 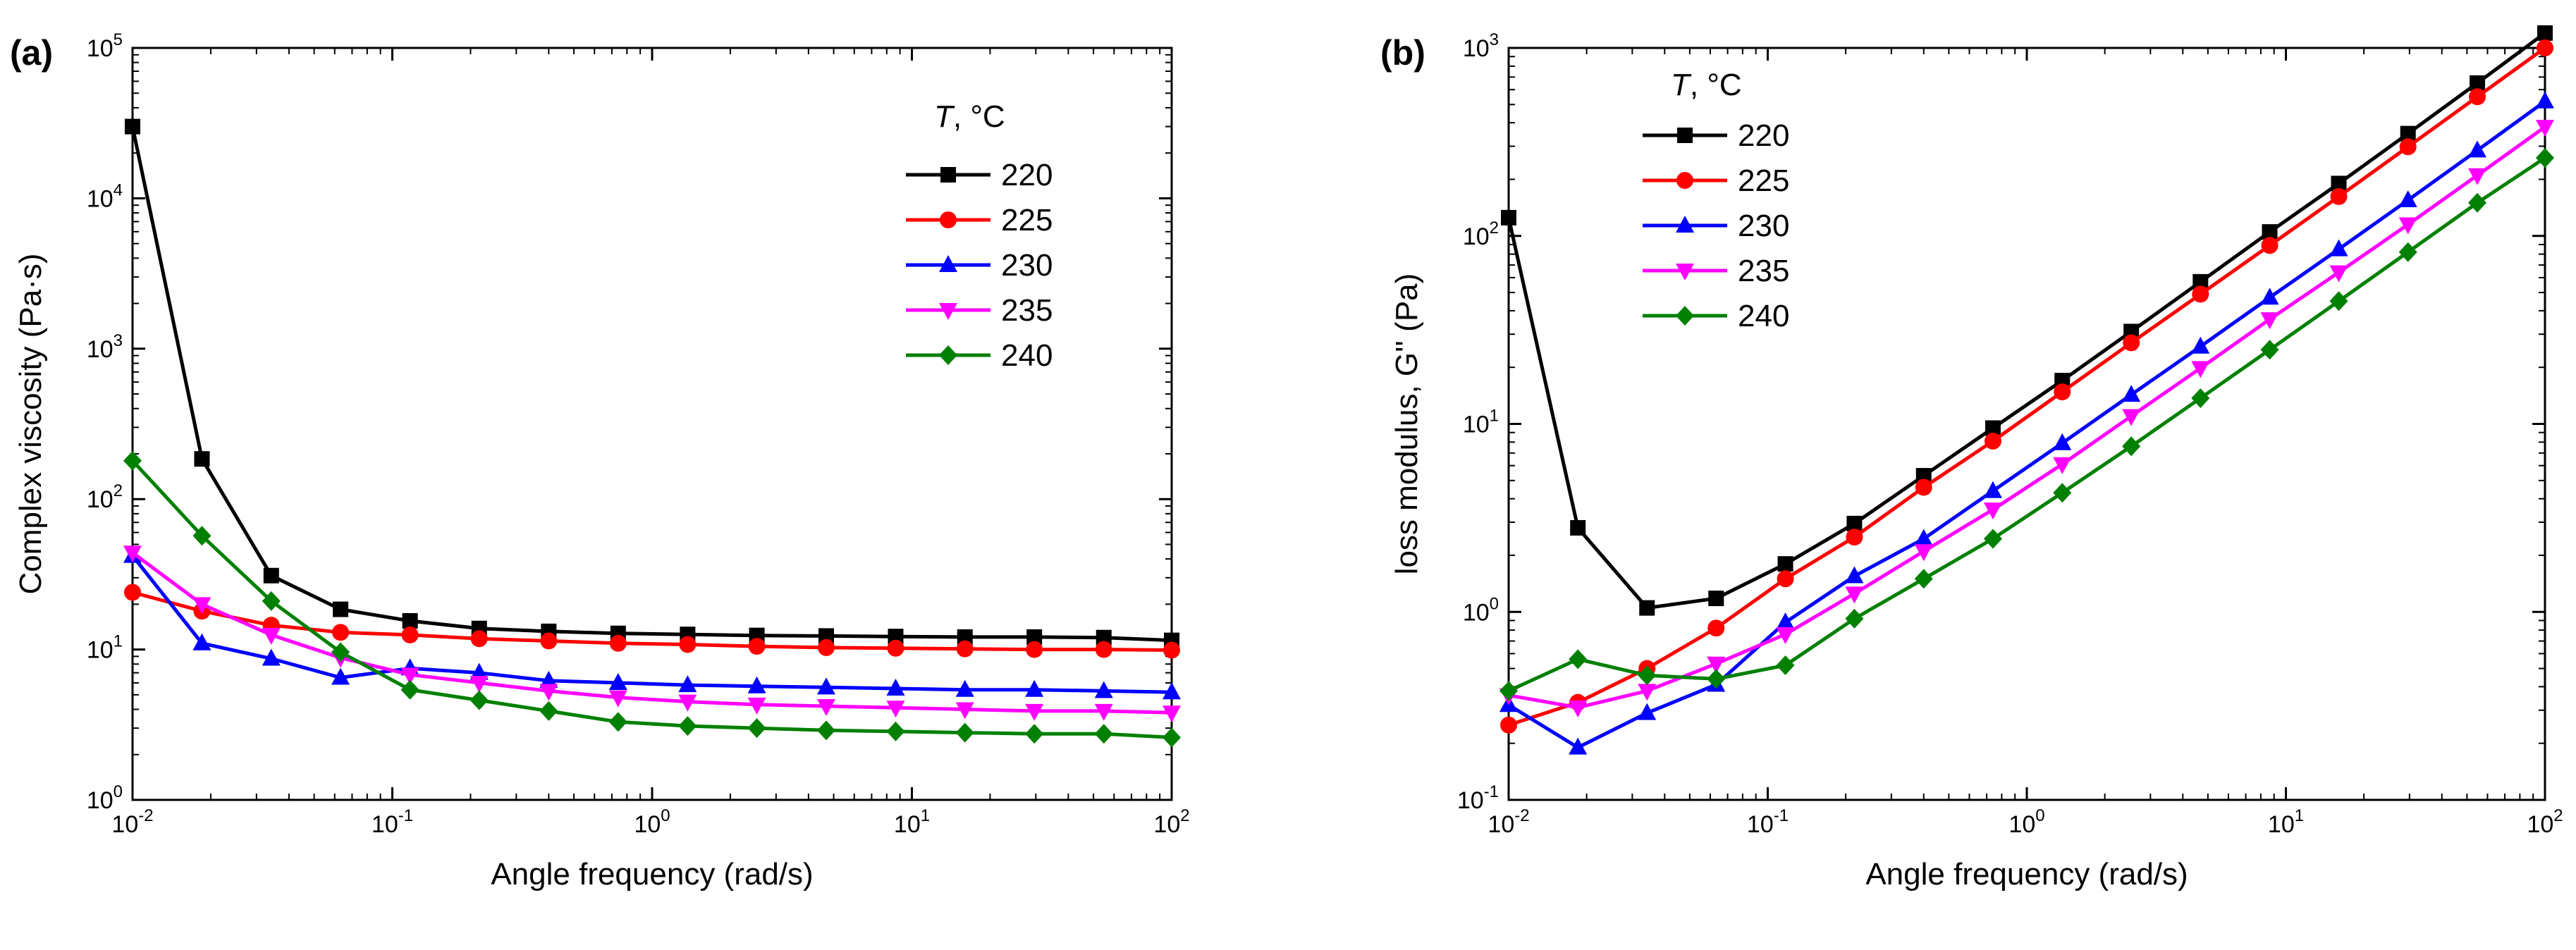 What do you see at coordinates (1481, 422) in the screenshot?
I see `y-tick-label: 10¹` at bounding box center [1481, 422].